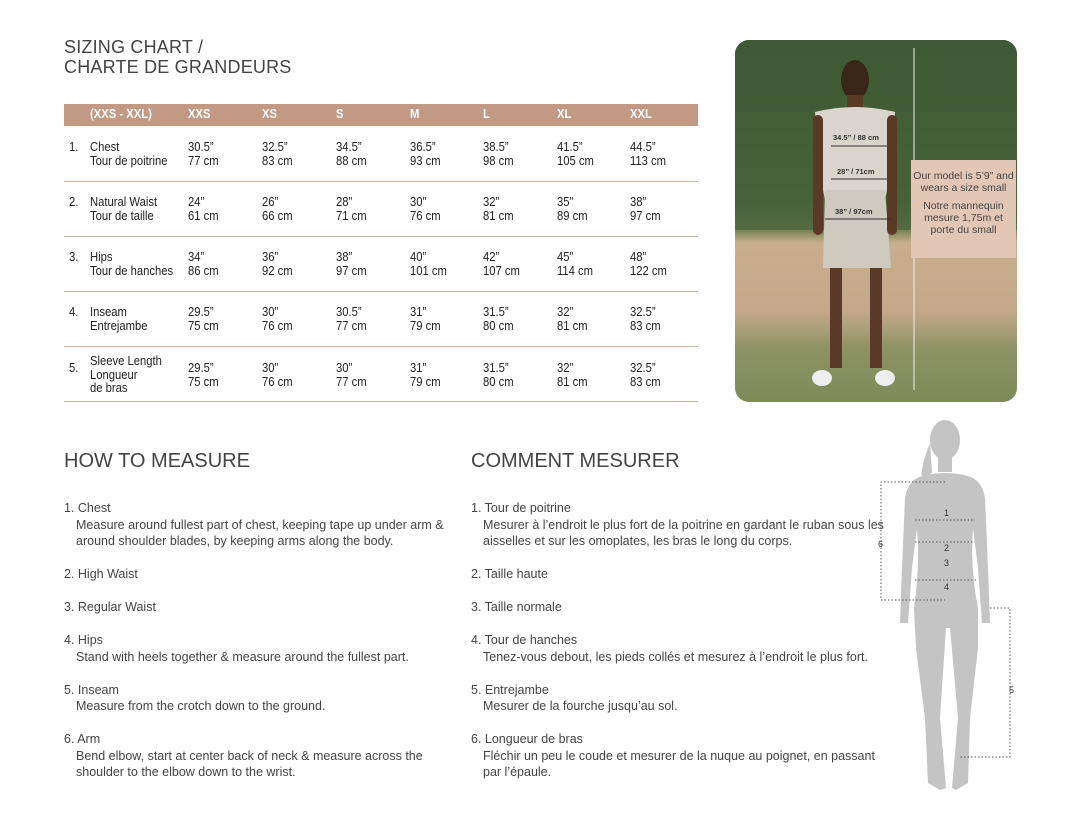 Image resolution: width=1080 pixels, height=835 pixels. Describe the element at coordinates (565, 257) in the screenshot. I see `size-value: 45”` at that location.